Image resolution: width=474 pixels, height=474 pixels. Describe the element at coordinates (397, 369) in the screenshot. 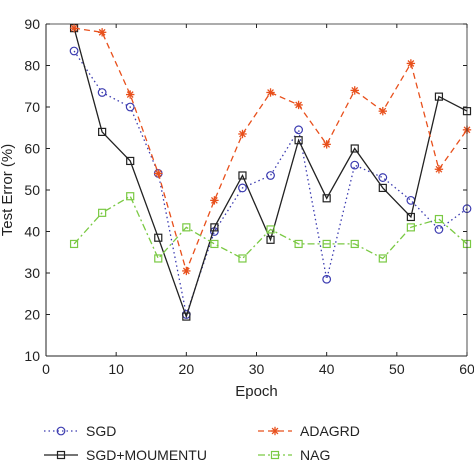

I see `x-tick-label: 50` at that location.